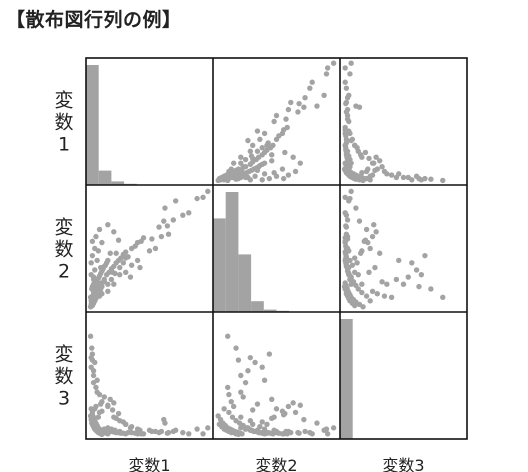 This screenshot has width=528, height=472. Describe the element at coordinates (63, 250) in the screenshot. I see `row-label-2: 変数2` at that location.